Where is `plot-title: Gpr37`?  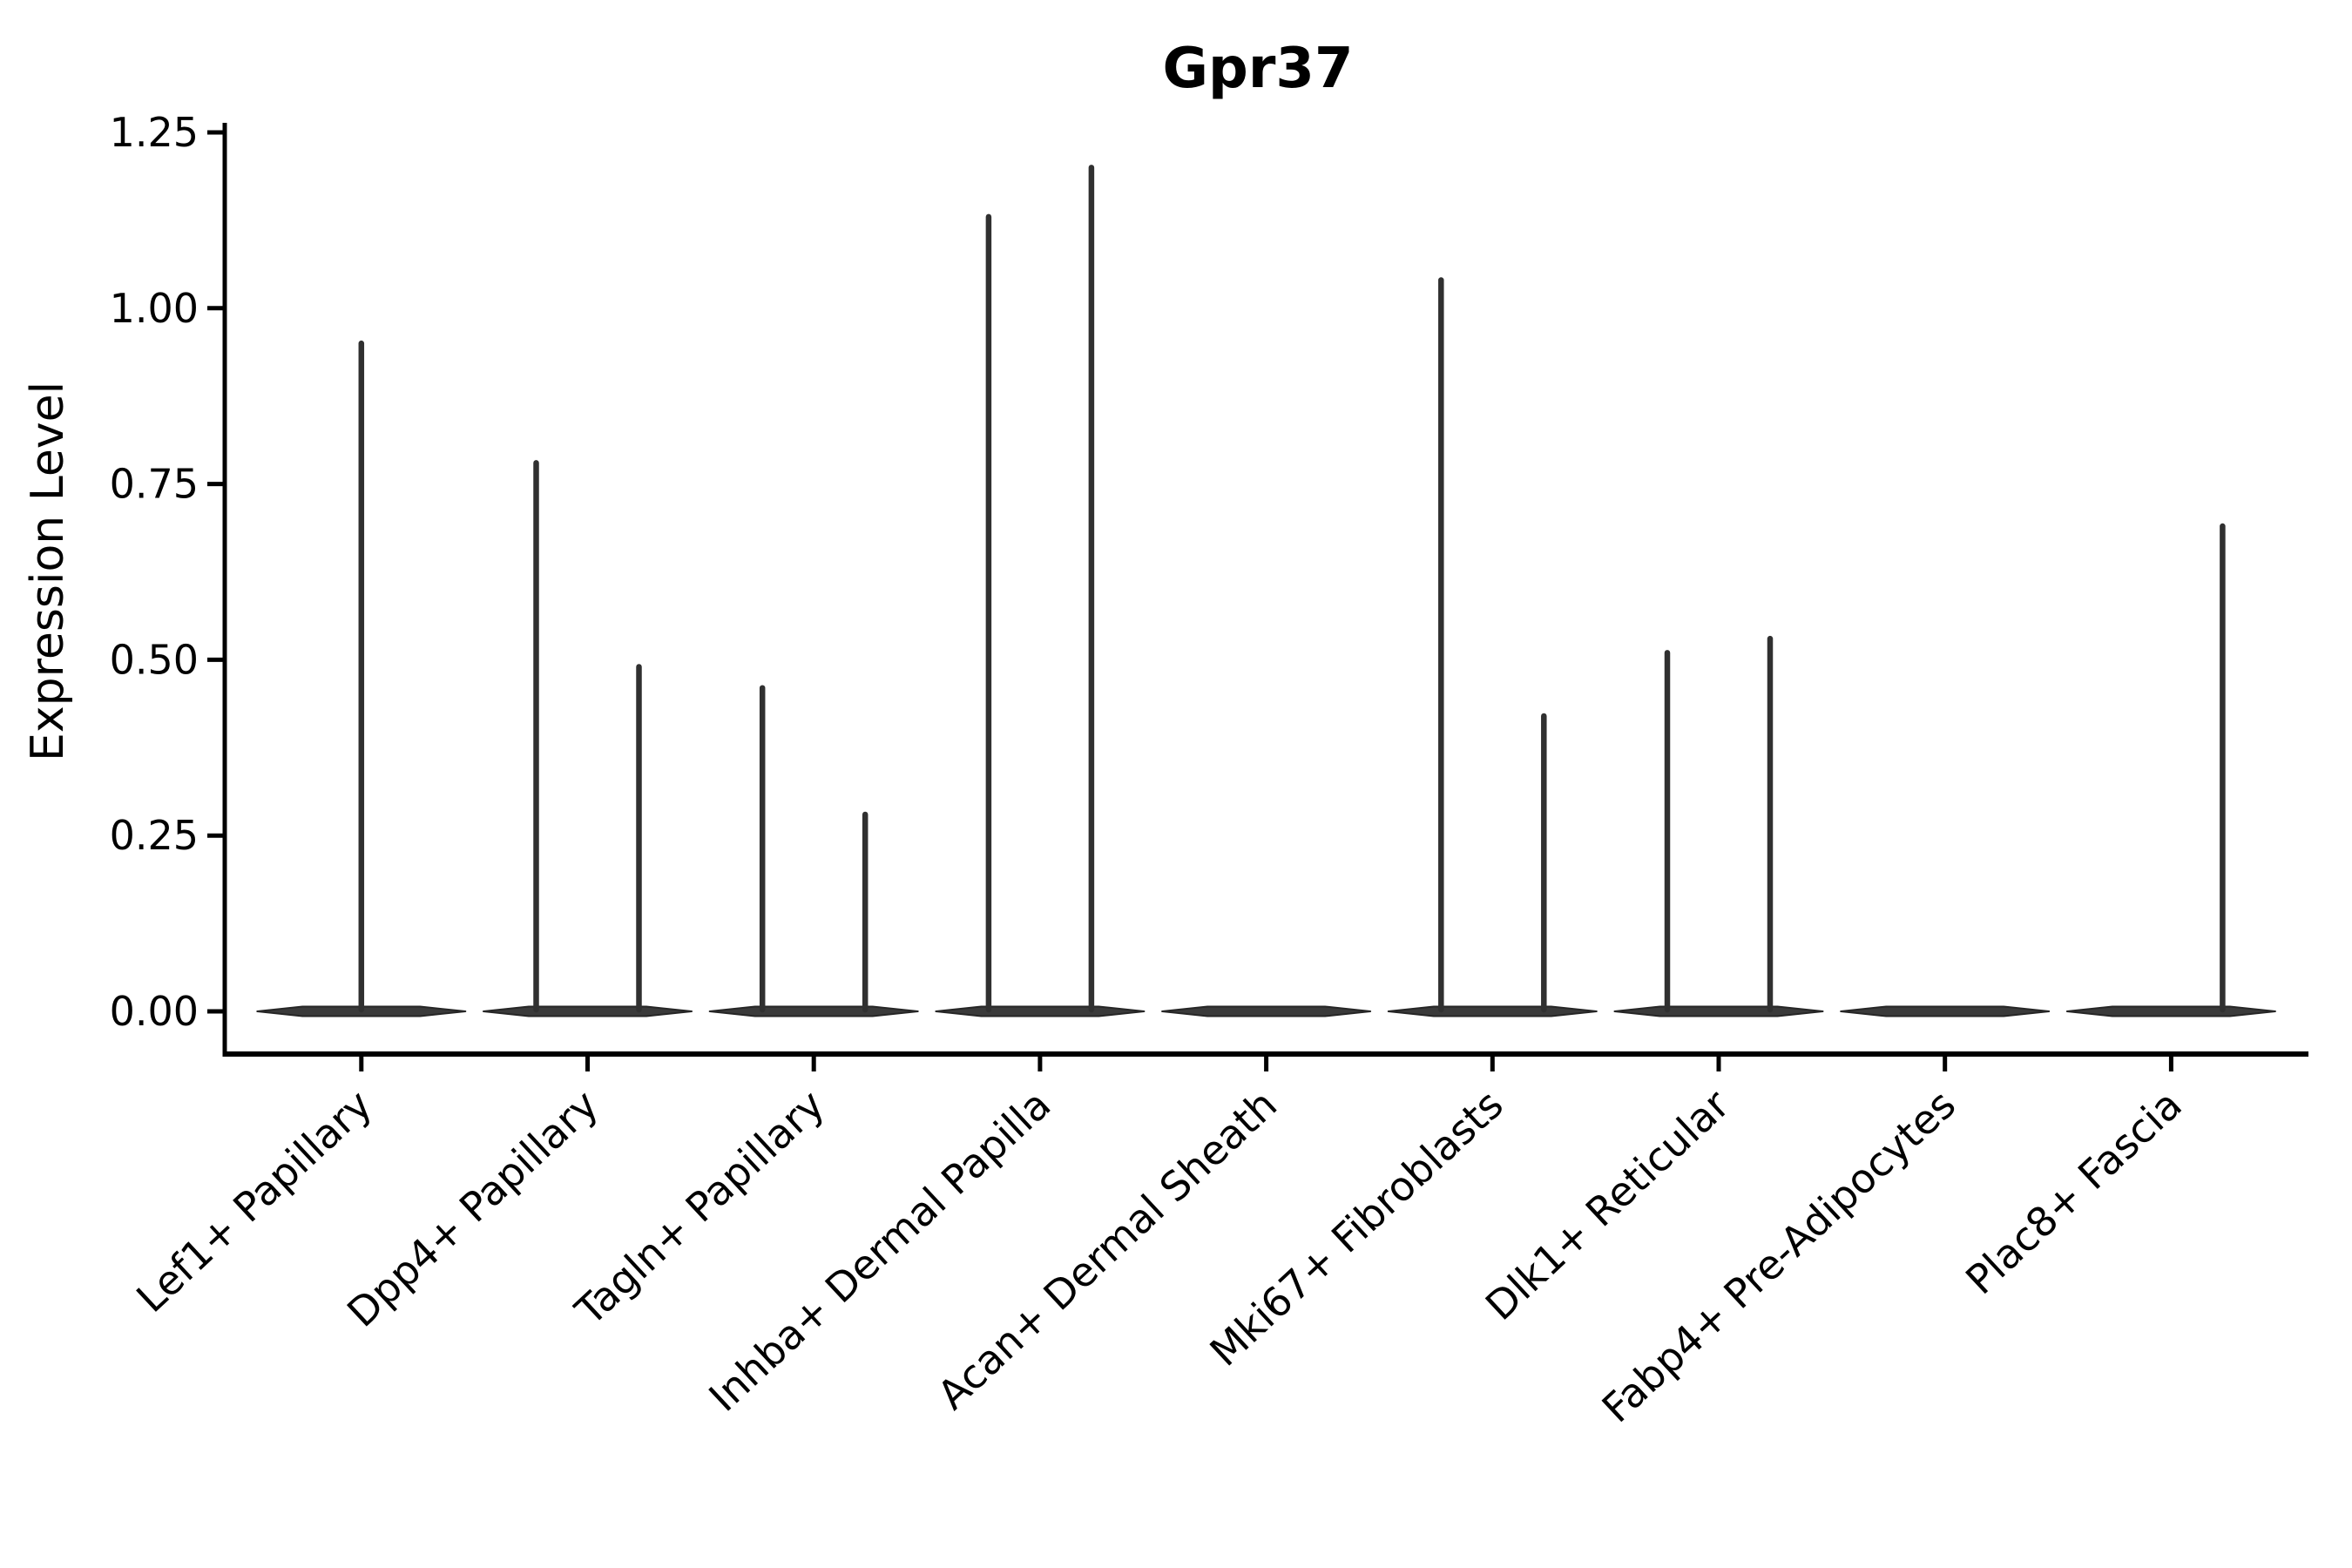 plot-title: Gpr37 is located at coordinates (1258, 69).